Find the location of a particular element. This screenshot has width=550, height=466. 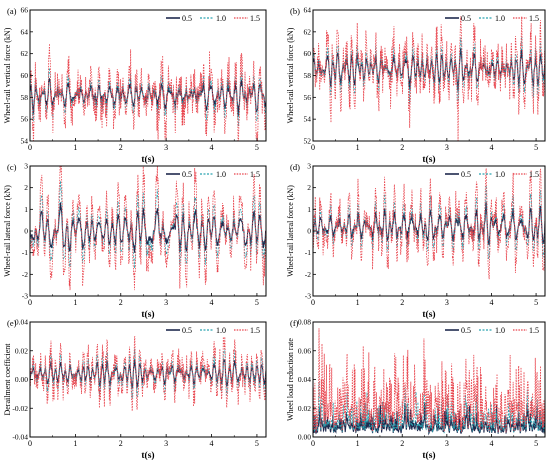

y-tick-label: 66 is located at coordinates (25, 10).